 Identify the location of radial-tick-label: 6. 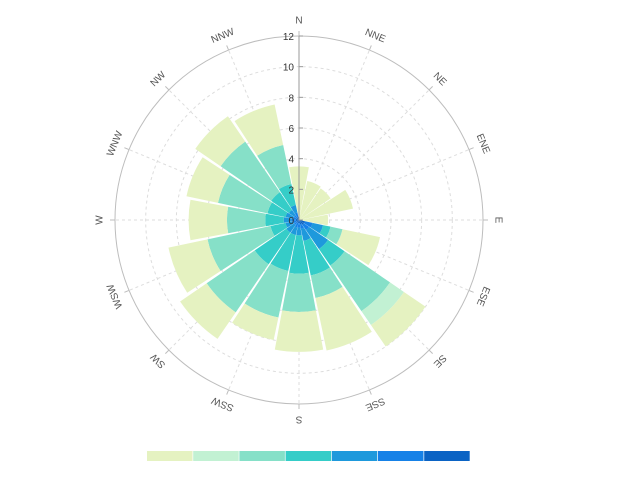
(291, 129).